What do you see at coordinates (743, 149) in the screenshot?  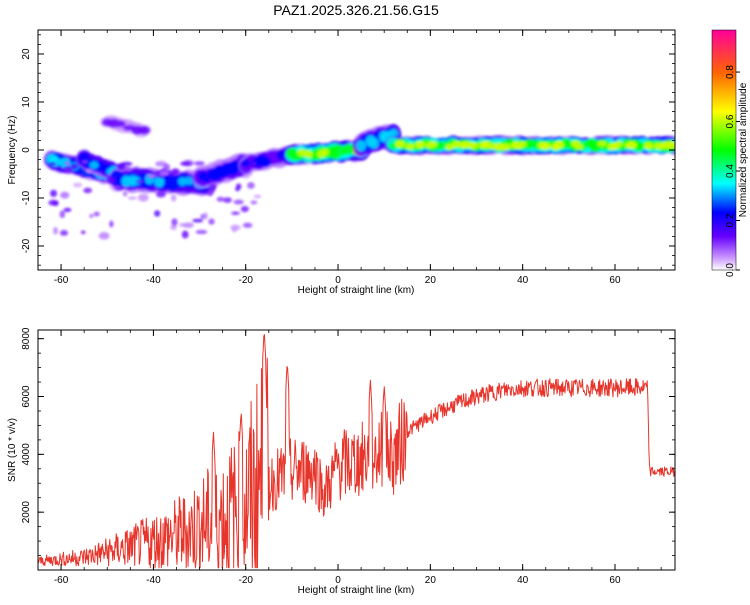 I see `colorbar-label: Normalized spectral amplitude` at bounding box center [743, 149].